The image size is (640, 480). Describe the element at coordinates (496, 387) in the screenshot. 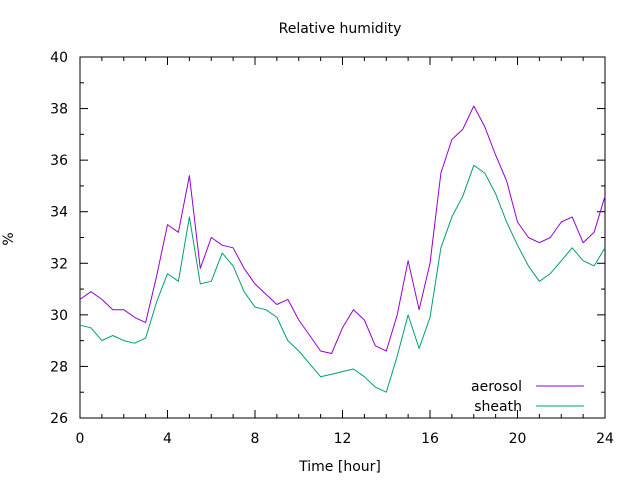

I see `legend-label-aerosol: aerosol` at that location.